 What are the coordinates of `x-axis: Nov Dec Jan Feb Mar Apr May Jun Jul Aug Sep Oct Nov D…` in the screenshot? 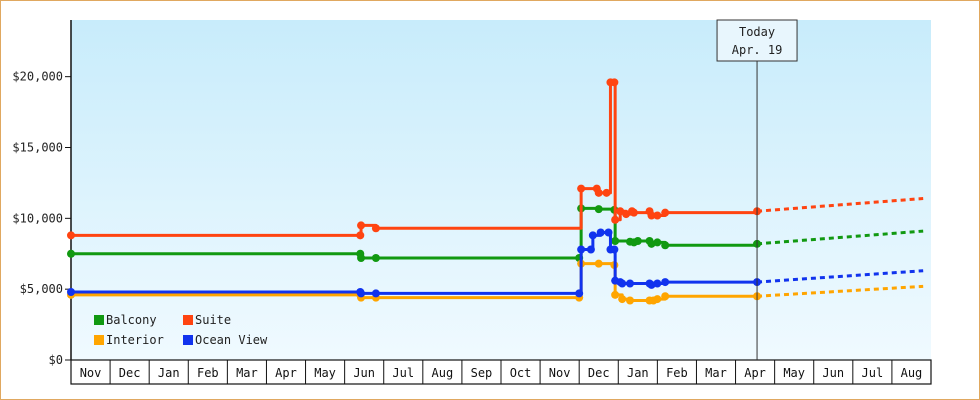 It's located at (501, 372).